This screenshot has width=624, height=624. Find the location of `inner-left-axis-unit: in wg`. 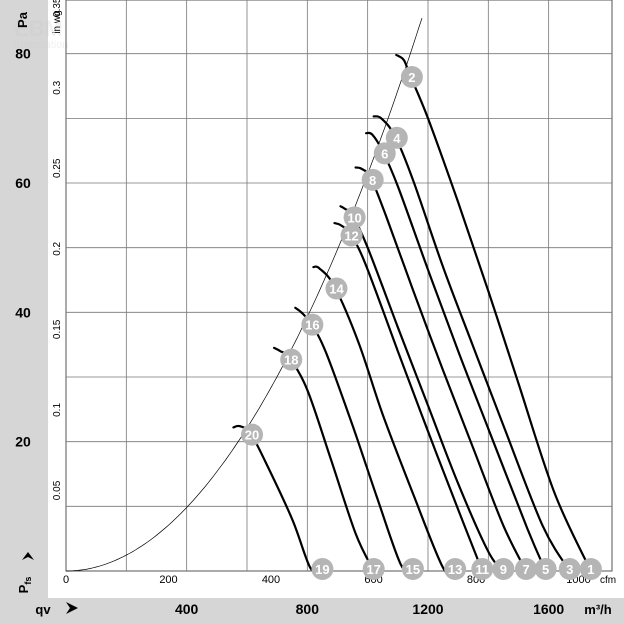

inner-left-axis-unit: in wg is located at coordinates (57, 21).